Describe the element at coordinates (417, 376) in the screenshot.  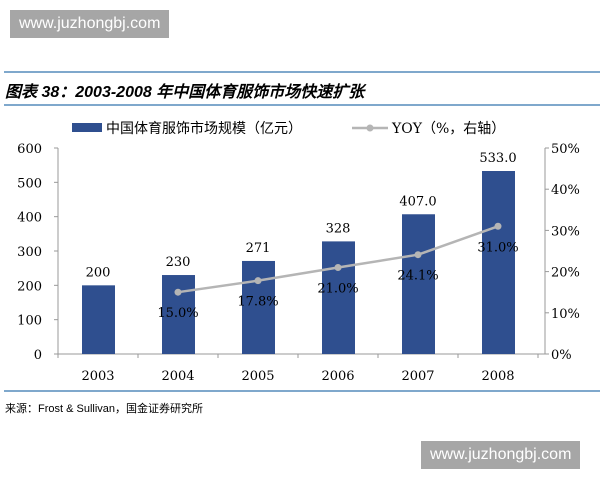
I see `x-tick-label: 2007` at that location.